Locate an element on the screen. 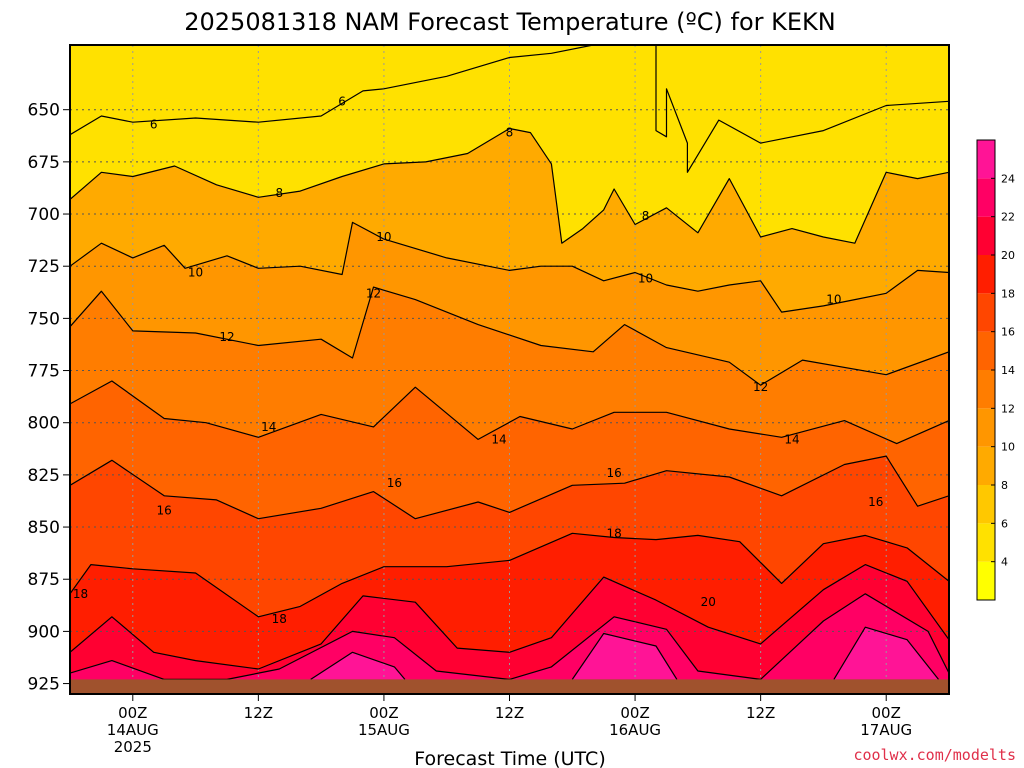  y-tick-label: 775 is located at coordinates (44, 372).